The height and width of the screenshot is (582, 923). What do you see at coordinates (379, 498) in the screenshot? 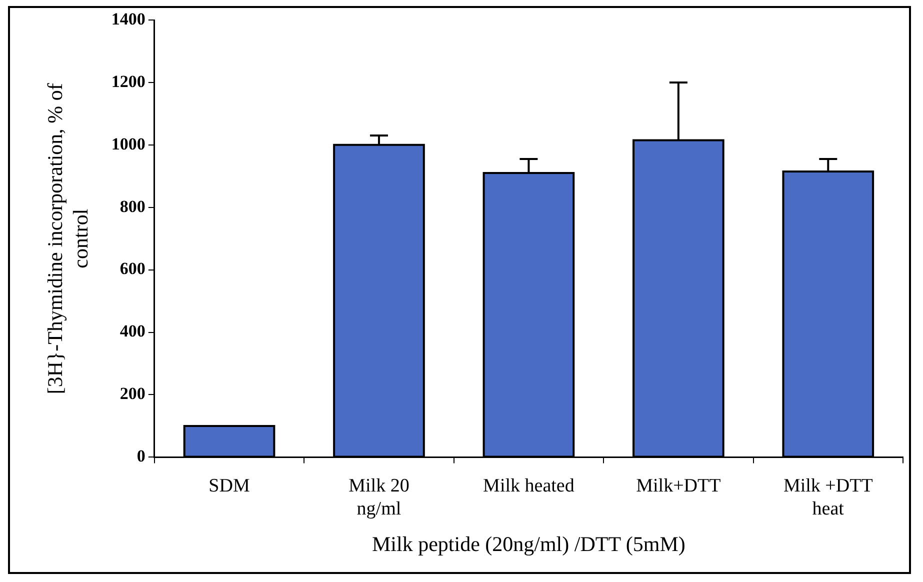
I see `x-tick-label: Milk 20 ng/ml` at bounding box center [379, 498].